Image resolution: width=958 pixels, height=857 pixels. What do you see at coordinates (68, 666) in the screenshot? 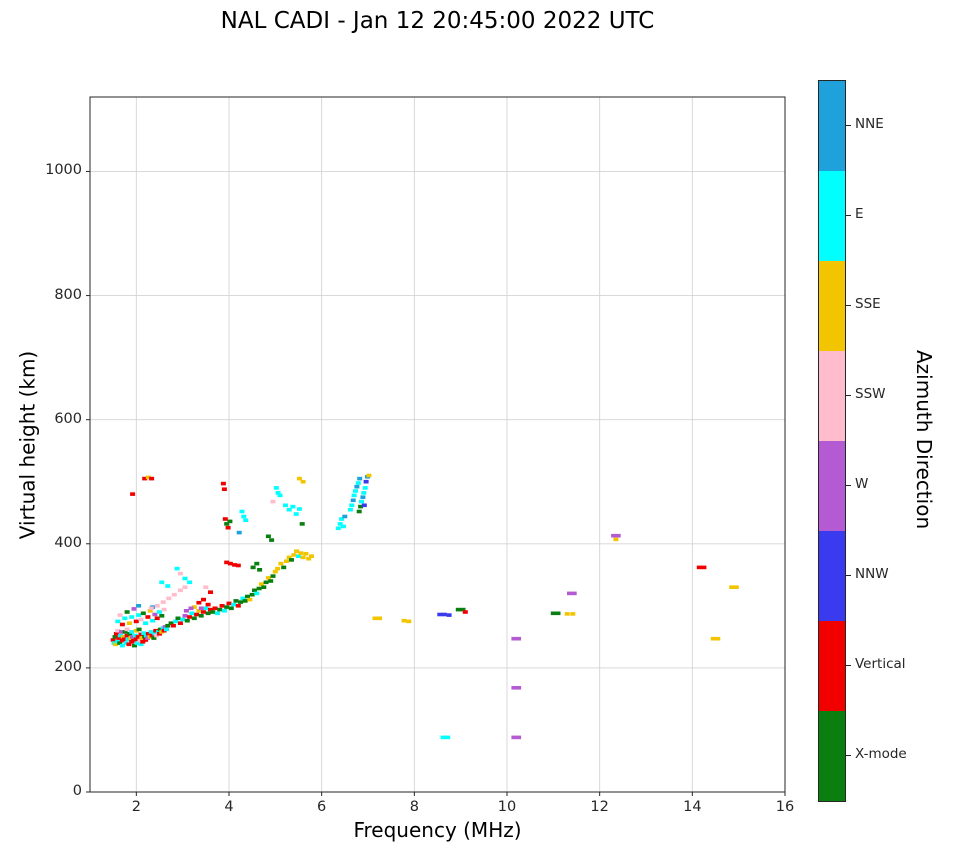
I see `y-tick-label: 200` at bounding box center [68, 666].